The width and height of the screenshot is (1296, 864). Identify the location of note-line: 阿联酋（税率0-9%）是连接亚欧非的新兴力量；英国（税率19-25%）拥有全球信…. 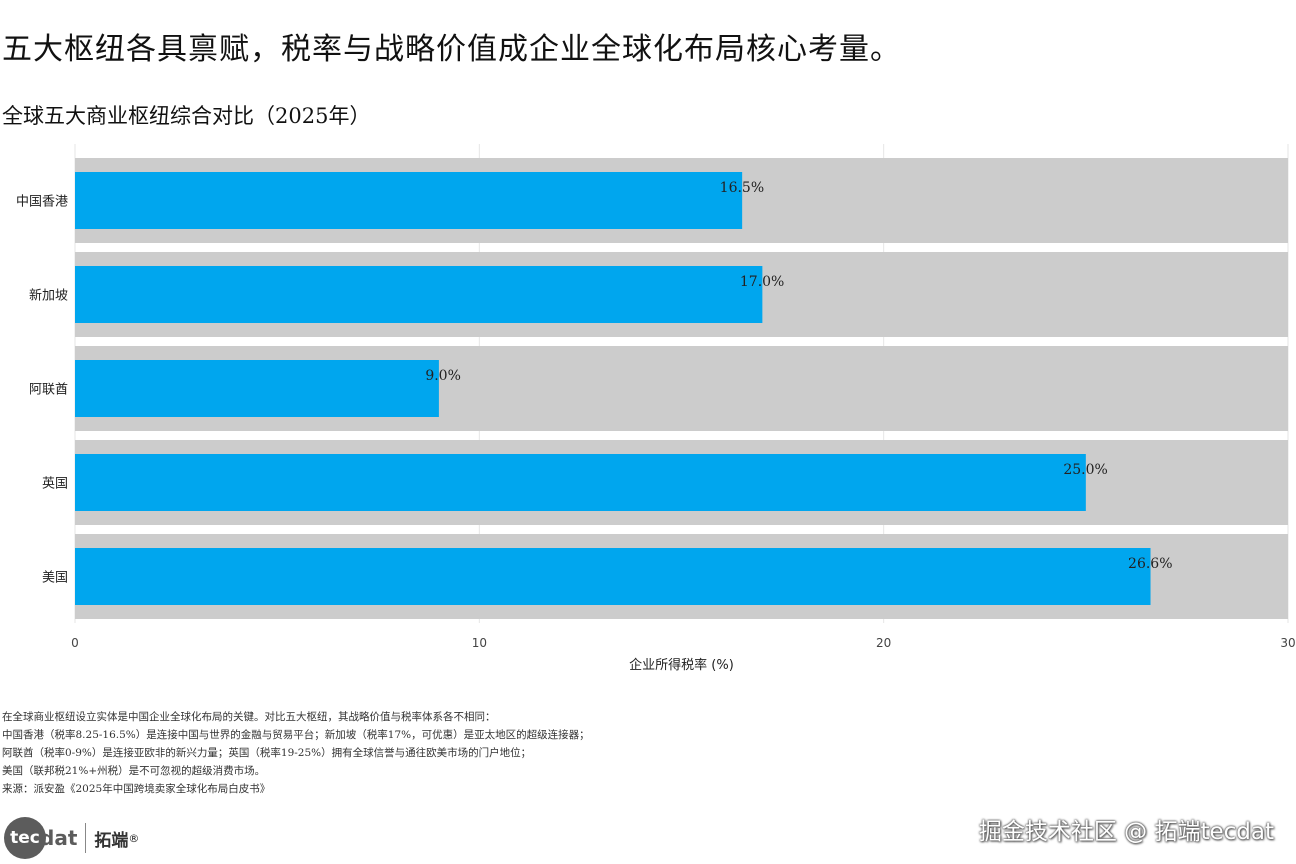
(267, 753).